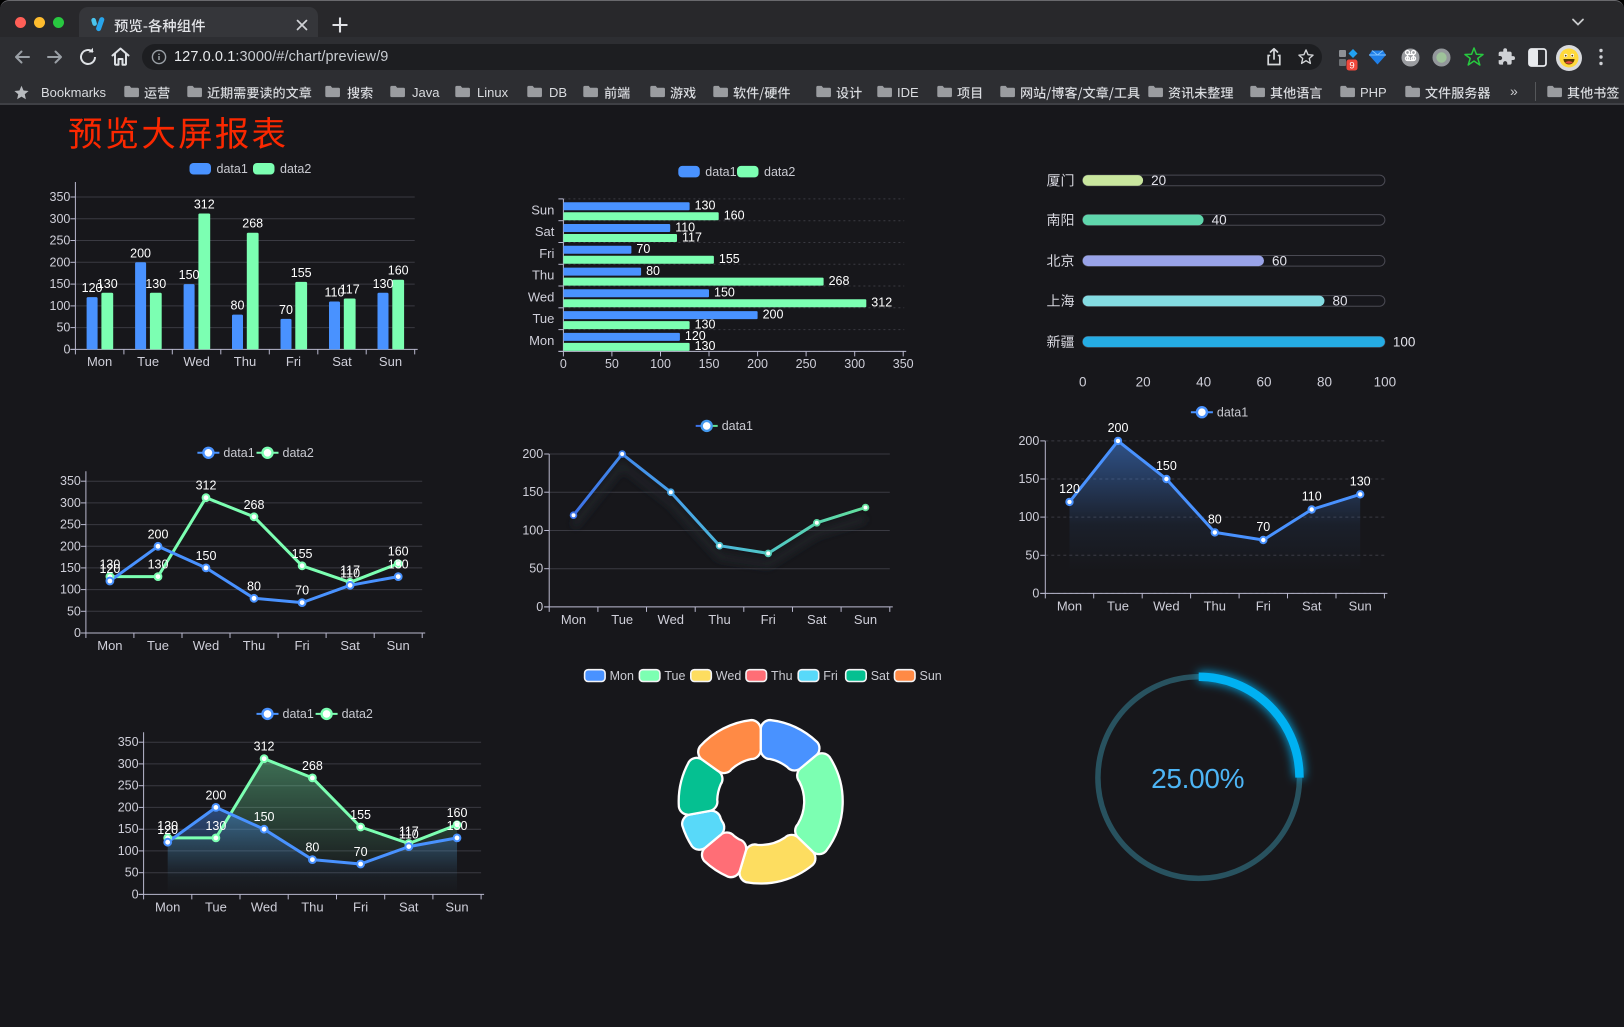 The height and width of the screenshot is (1027, 1624). Describe the element at coordinates (204, 205) in the screenshot. I see `svg-text: 312` at that location.